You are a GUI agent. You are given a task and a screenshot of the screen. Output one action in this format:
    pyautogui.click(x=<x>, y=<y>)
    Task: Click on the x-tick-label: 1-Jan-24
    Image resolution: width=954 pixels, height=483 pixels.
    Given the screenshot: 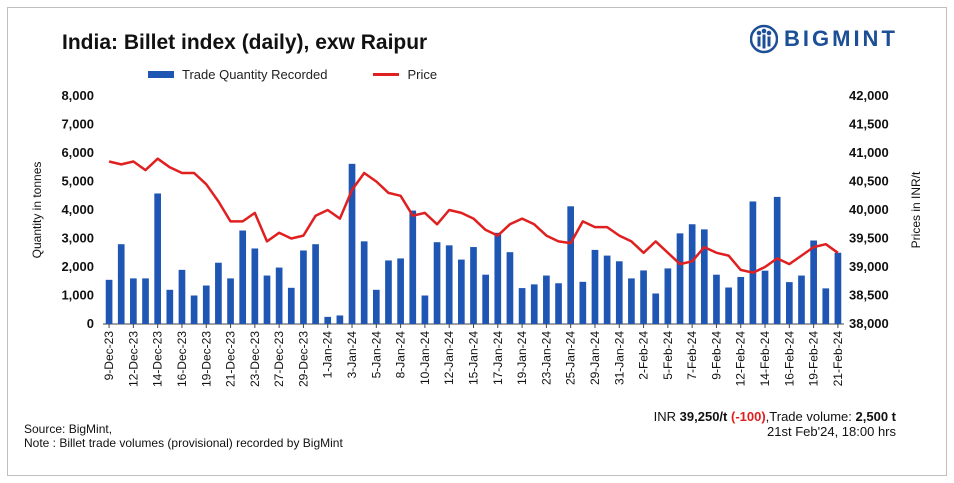 What is the action you would take?
    pyautogui.click(x=328, y=355)
    